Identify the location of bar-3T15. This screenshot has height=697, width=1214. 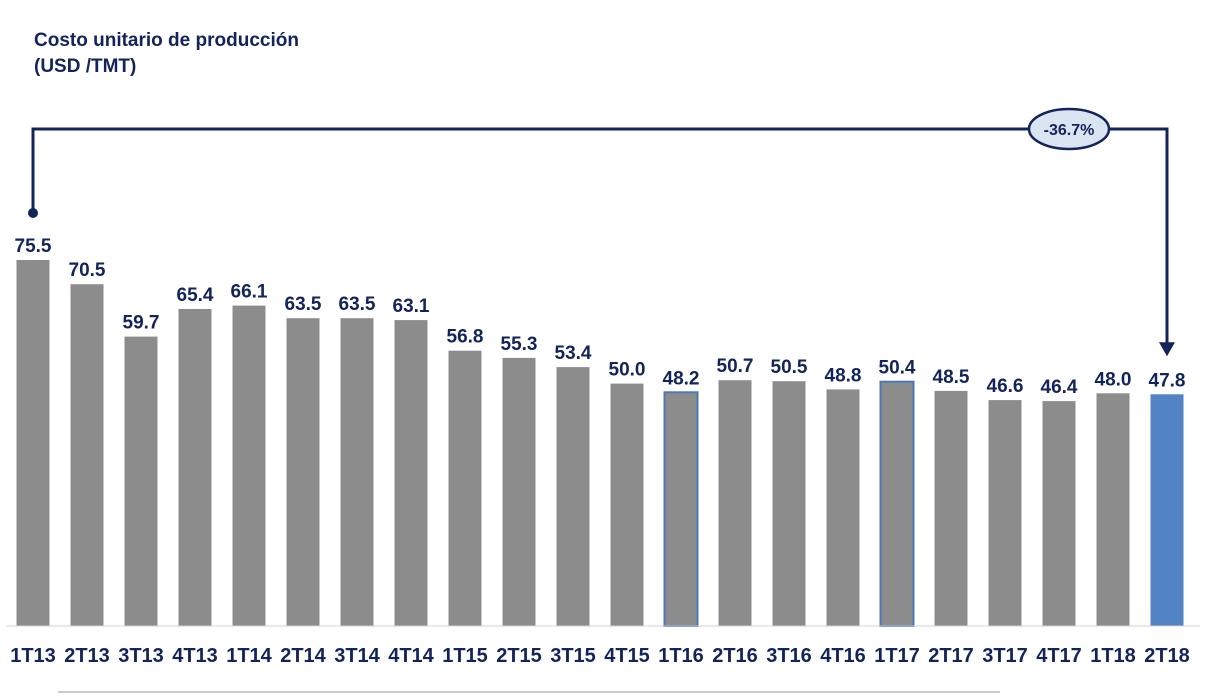
(573, 496).